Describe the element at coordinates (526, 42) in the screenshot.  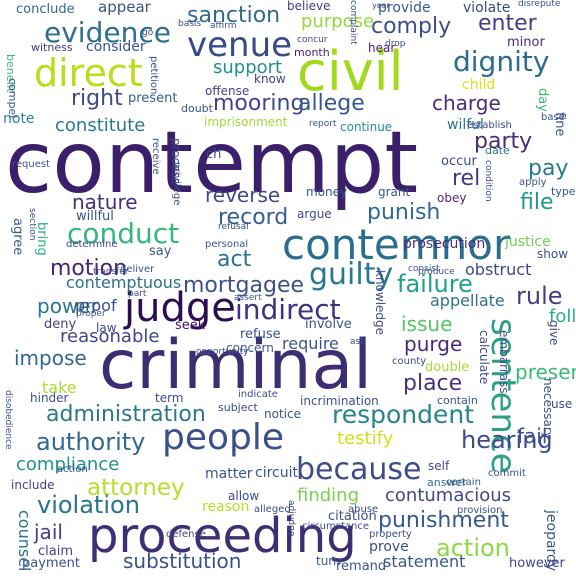
I see `word: minor` at that location.